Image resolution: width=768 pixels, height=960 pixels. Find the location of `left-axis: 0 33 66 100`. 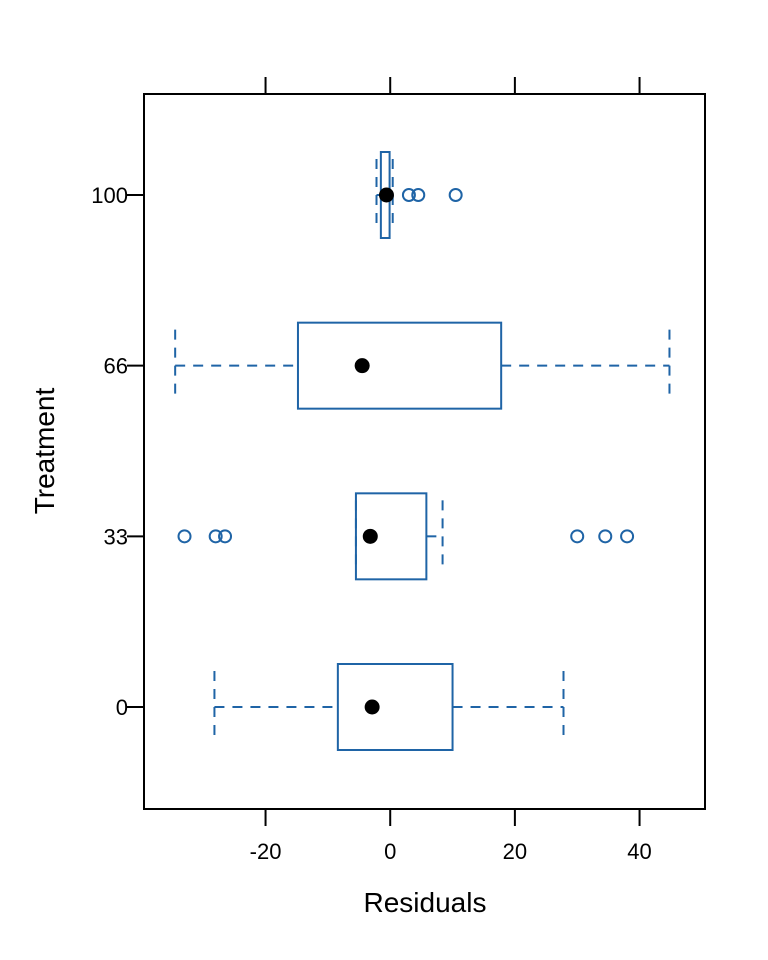

left-axis: 0 33 66 100 is located at coordinates (117, 451).